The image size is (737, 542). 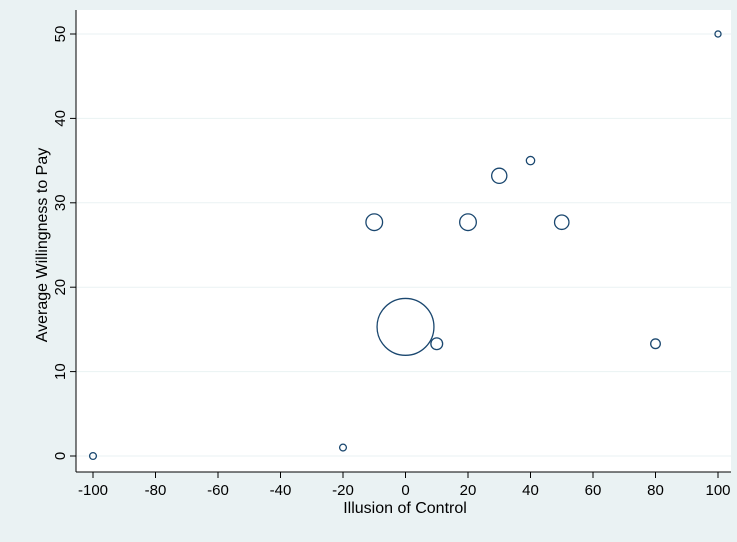 I want to click on x-tick-label: -60, so click(x=218, y=490).